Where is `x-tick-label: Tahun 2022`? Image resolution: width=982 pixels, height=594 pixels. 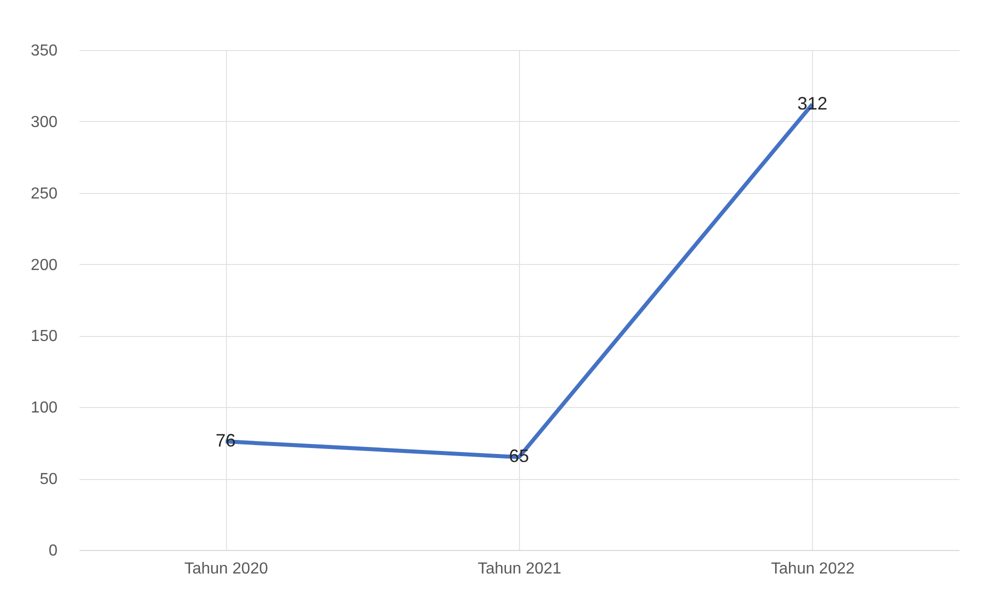
x-tick-label: Tahun 2022 is located at coordinates (813, 569).